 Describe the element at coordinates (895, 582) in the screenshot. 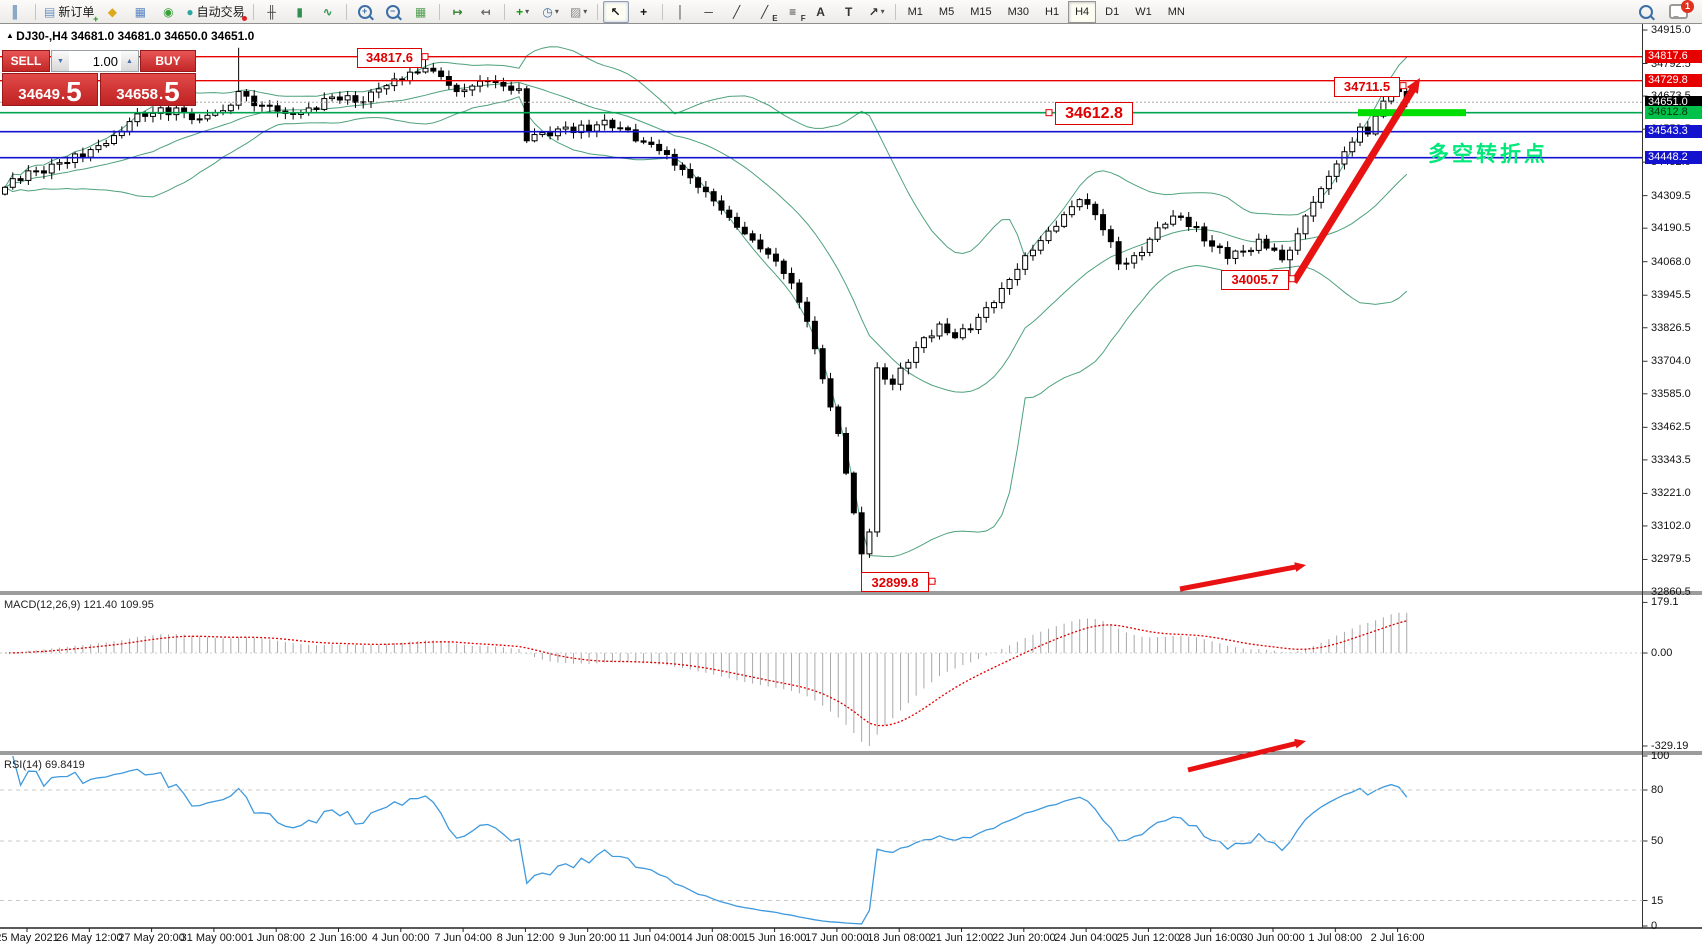

I see `price-annotation: 32899.8` at that location.